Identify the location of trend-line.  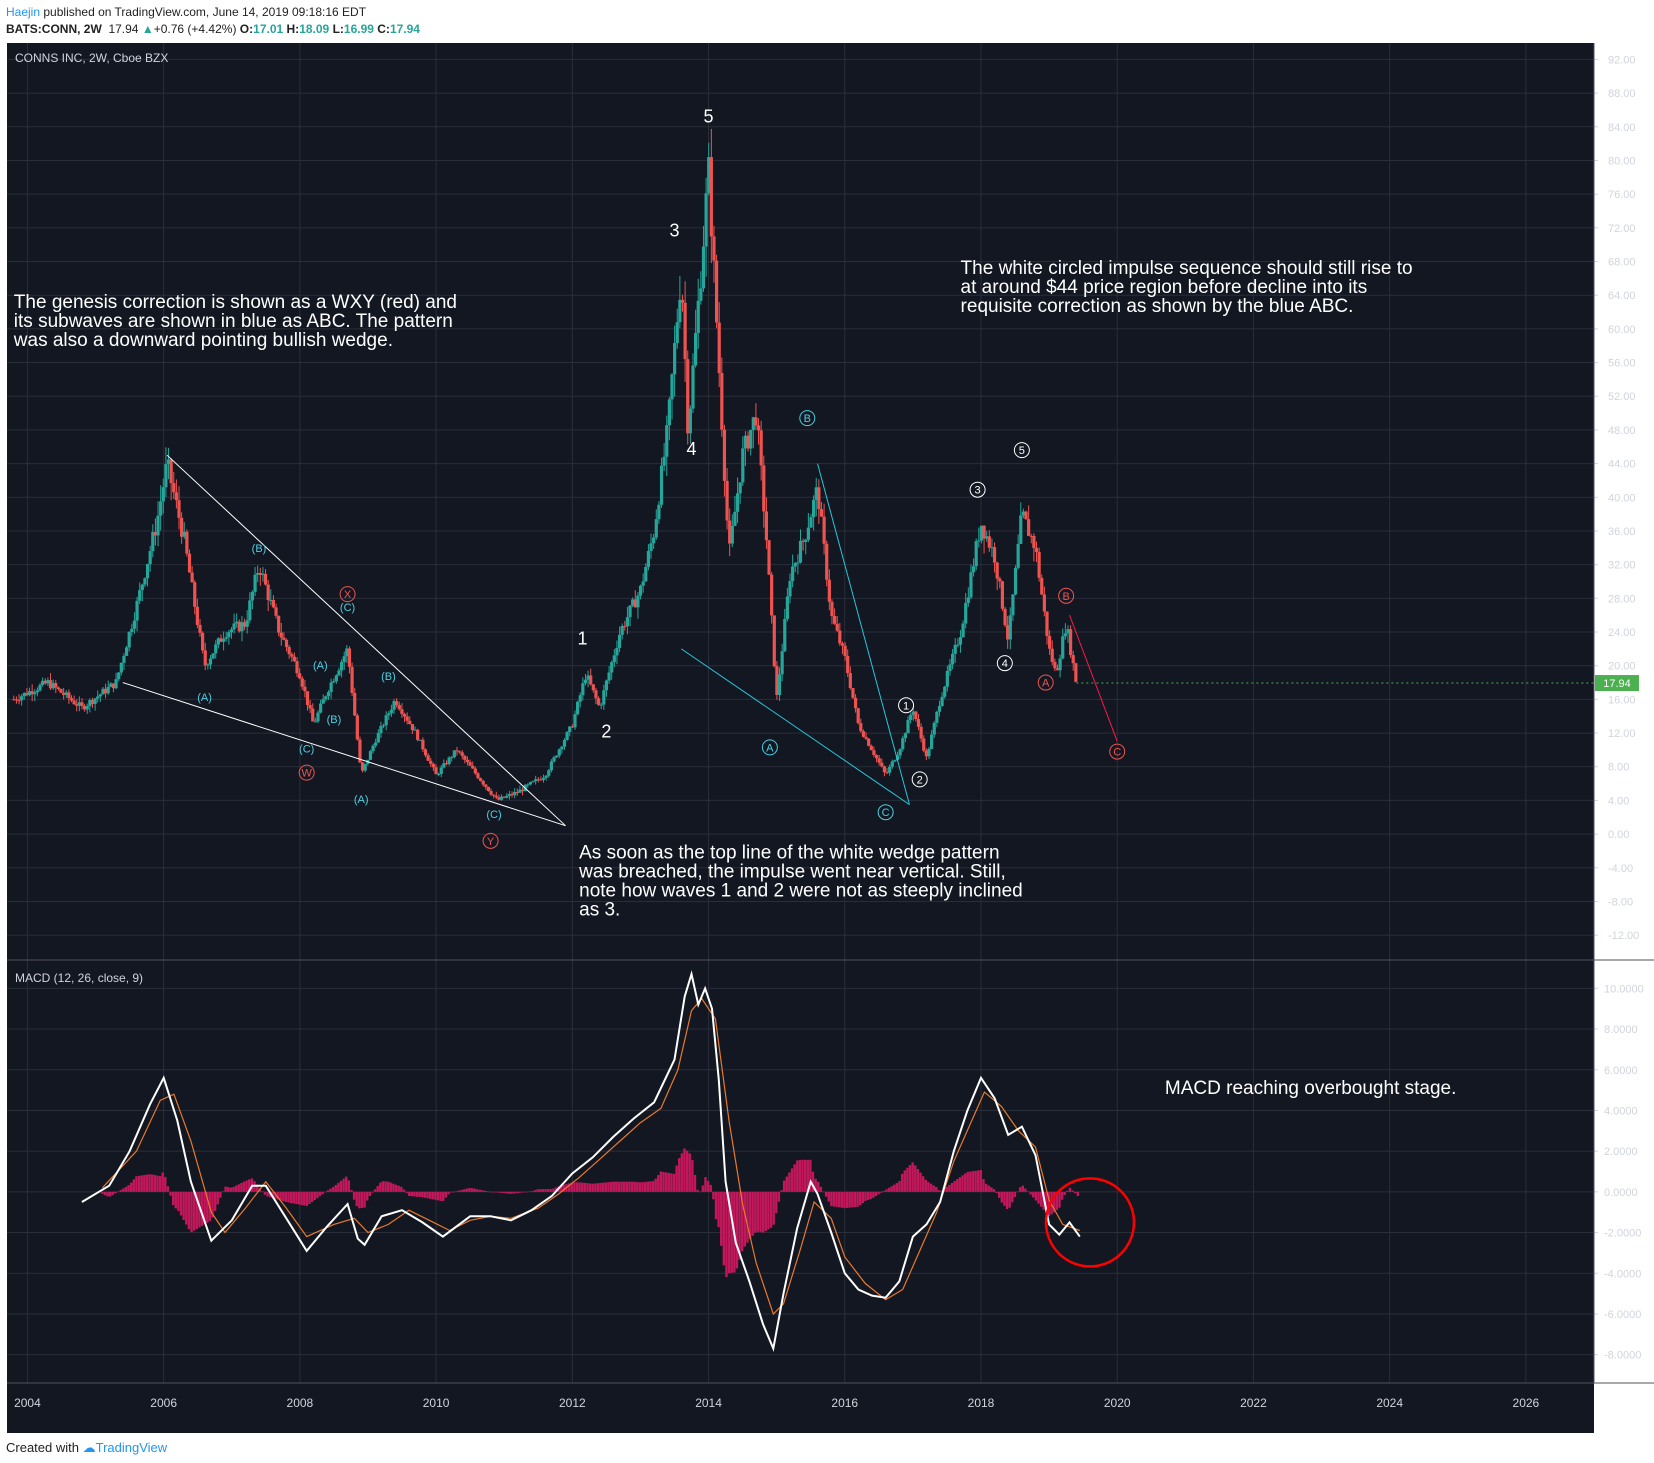
(366, 640).